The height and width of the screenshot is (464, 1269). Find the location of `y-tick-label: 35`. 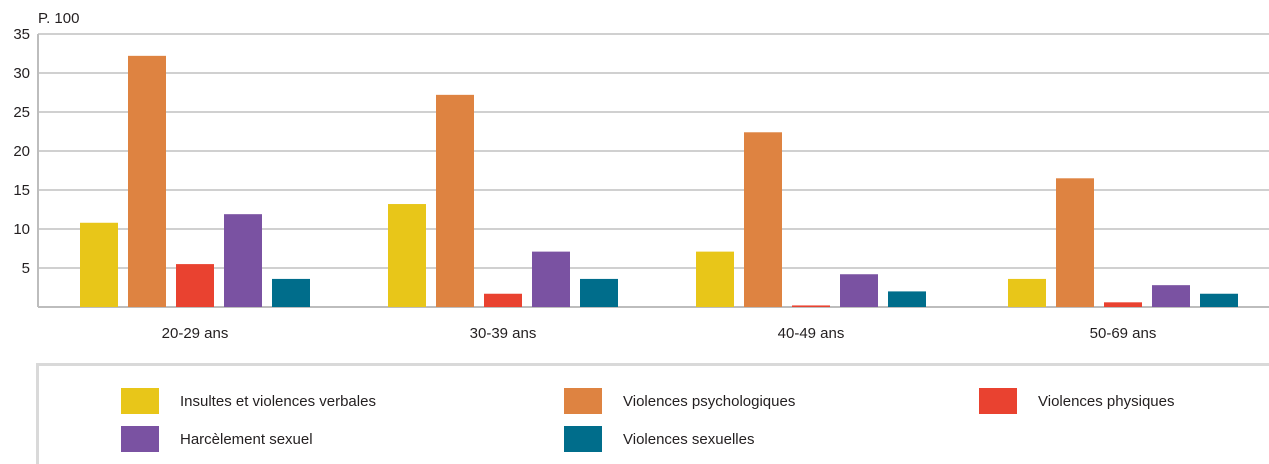

y-tick-label: 35 is located at coordinates (21, 34).